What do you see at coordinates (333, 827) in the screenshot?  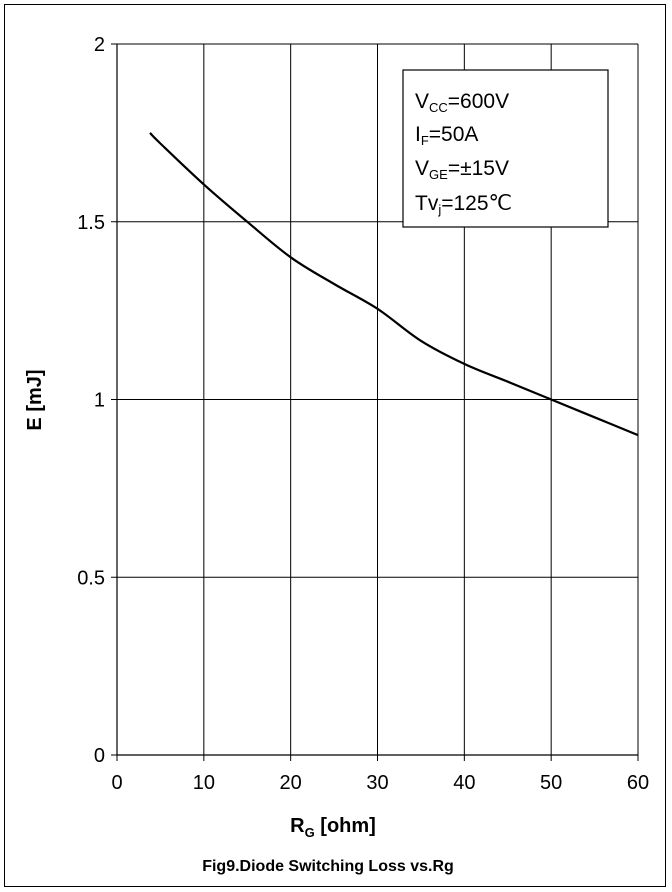 I see `x-axis-label: RG [ohm]` at bounding box center [333, 827].